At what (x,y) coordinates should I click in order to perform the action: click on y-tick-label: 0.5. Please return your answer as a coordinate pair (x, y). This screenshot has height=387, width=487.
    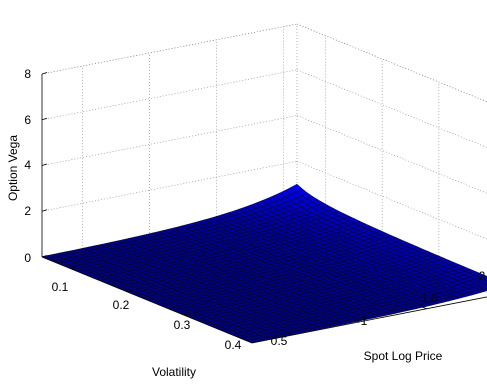
    Looking at the image, I should click on (279, 341).